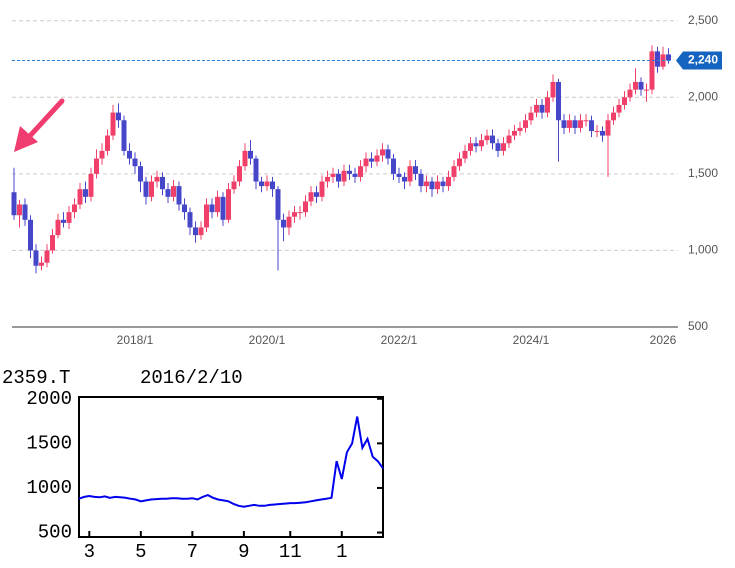 This screenshot has width=735, height=568. I want to click on y-tick-label: 1000, so click(49, 488).